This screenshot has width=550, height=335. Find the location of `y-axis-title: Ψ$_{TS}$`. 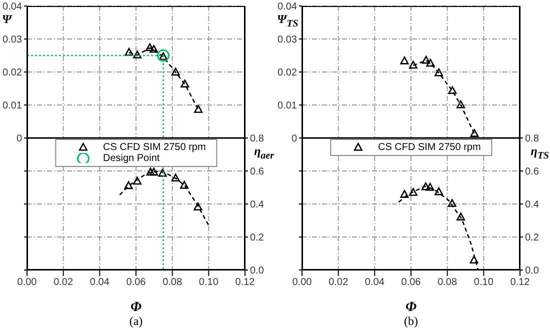

y-axis-title: Ψ$_{TS}$ is located at coordinates (287, 22).